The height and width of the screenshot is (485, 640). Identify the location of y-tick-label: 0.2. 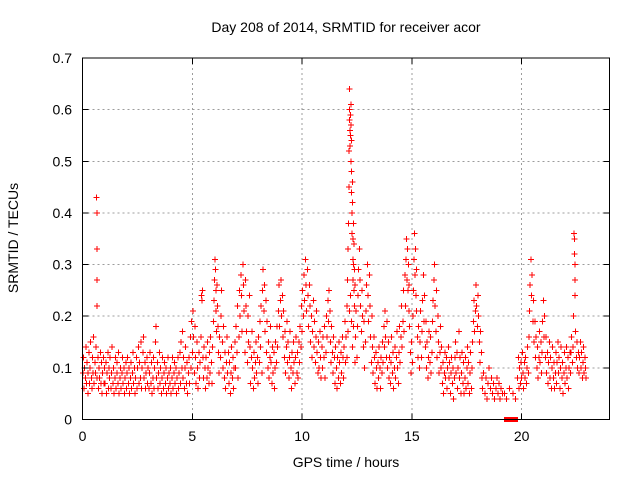
(63, 316).